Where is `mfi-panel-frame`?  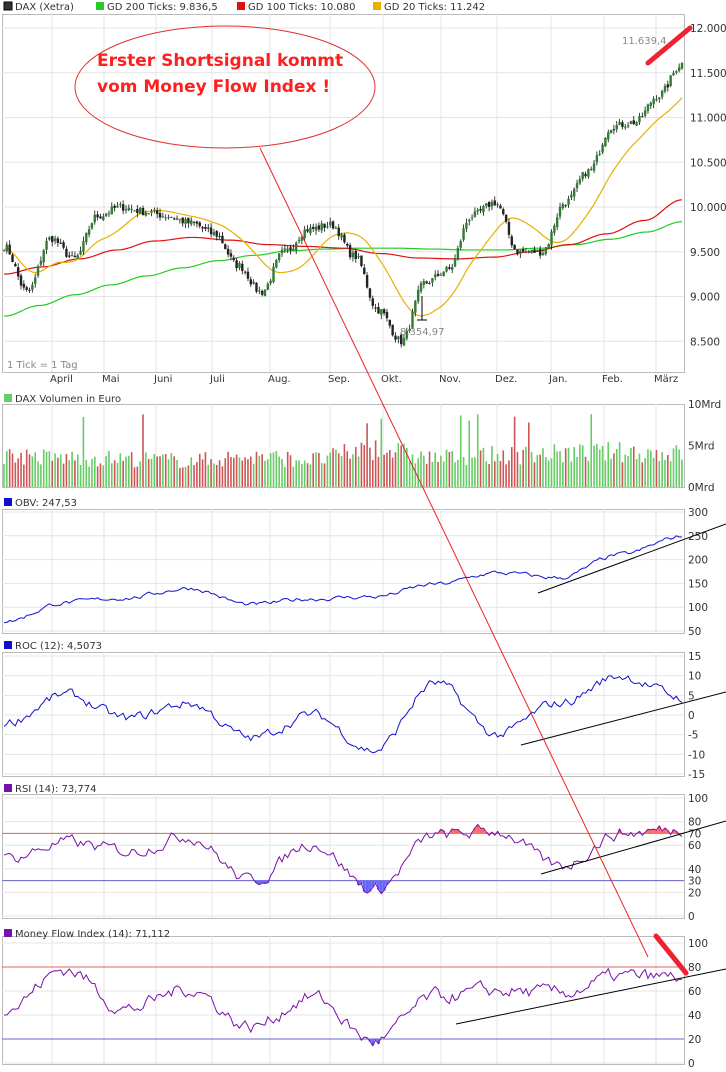 mfi-panel-frame is located at coordinates (343, 1000).